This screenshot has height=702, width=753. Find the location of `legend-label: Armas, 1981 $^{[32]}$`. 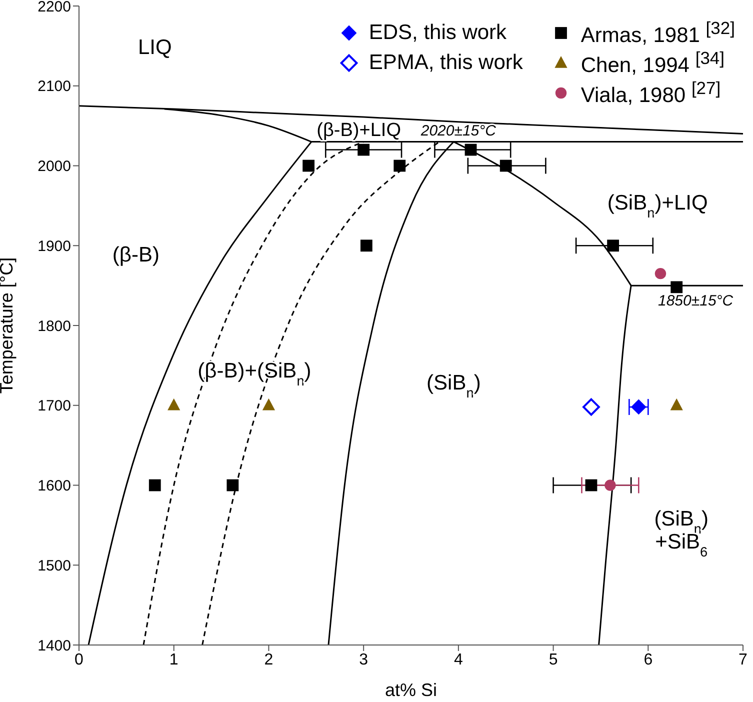

legend-label: Armas, 1981 $^{[32]}$ is located at coordinates (657, 33).